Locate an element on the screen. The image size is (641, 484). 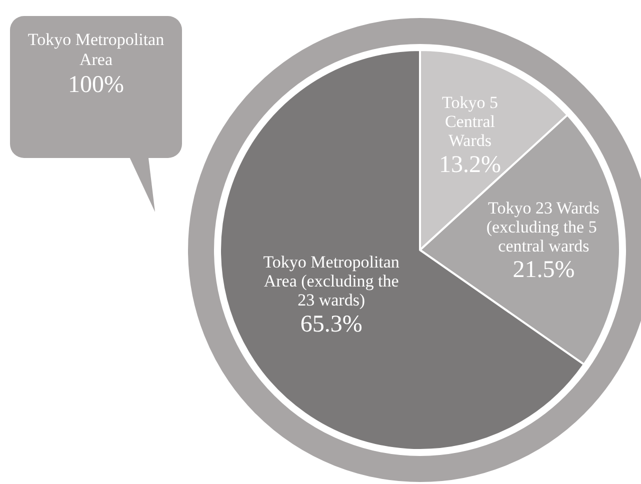
text: 100% is located at coordinates (96, 85).